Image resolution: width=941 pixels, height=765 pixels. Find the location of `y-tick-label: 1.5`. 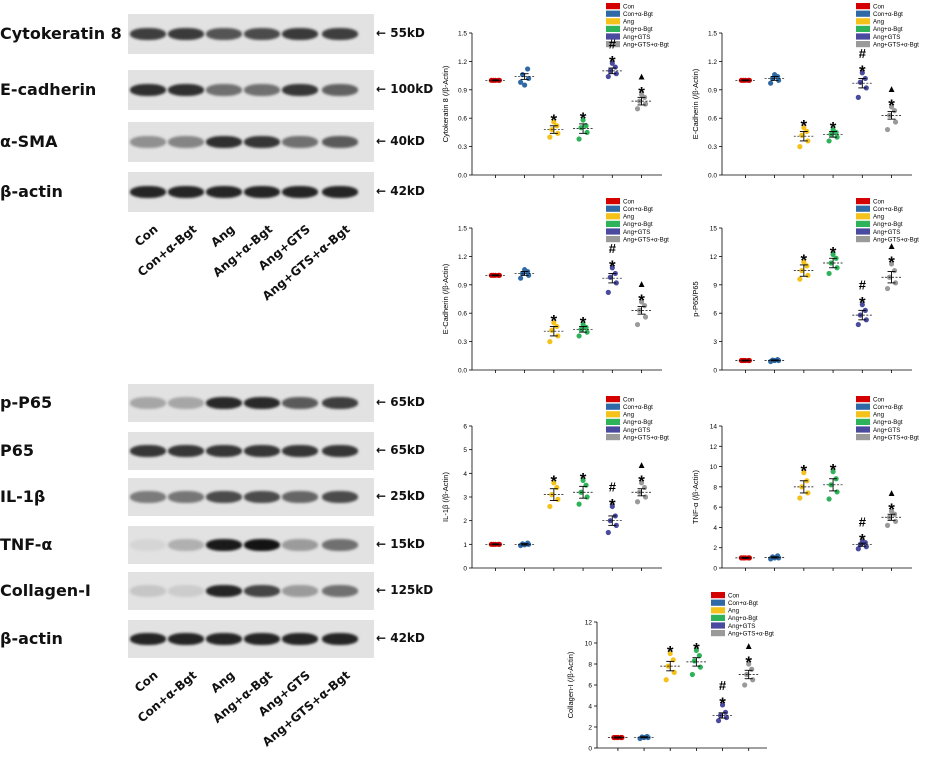

y-tick-label: 1.5 is located at coordinates (462, 34).